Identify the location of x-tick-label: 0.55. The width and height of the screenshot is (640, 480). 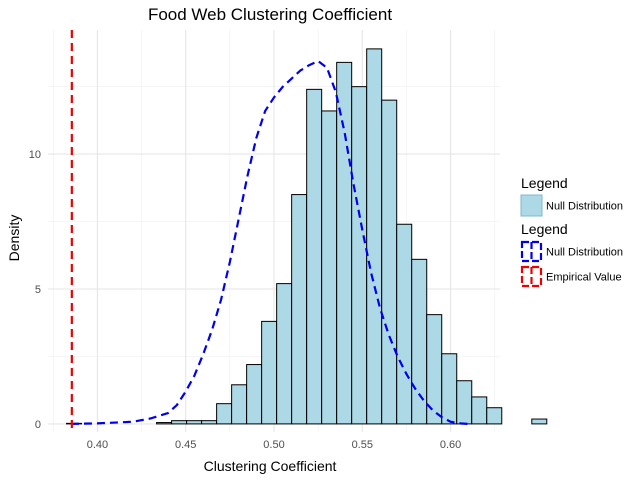
(362, 445).